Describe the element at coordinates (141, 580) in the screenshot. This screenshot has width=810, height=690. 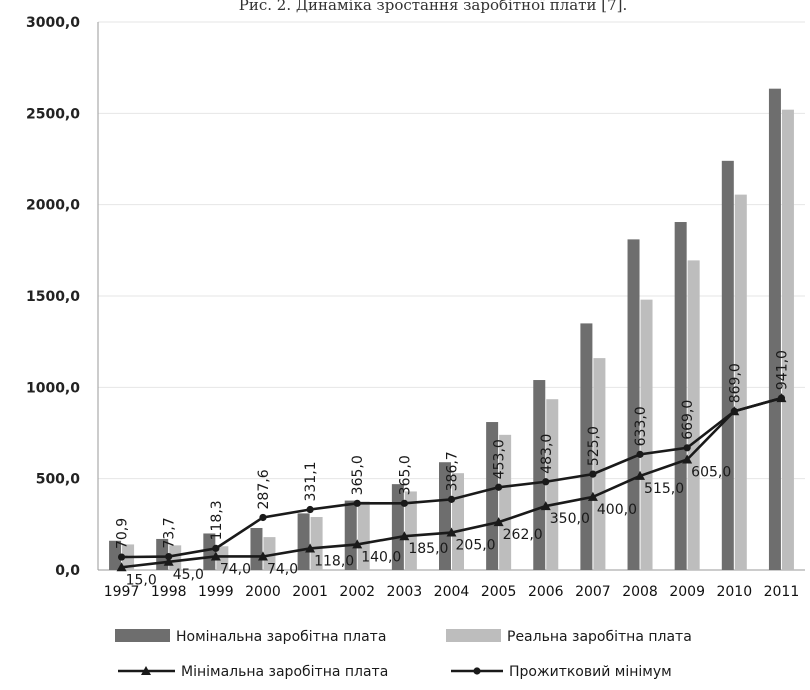
I see `minimum-wage-data-label: 15,0` at that location.